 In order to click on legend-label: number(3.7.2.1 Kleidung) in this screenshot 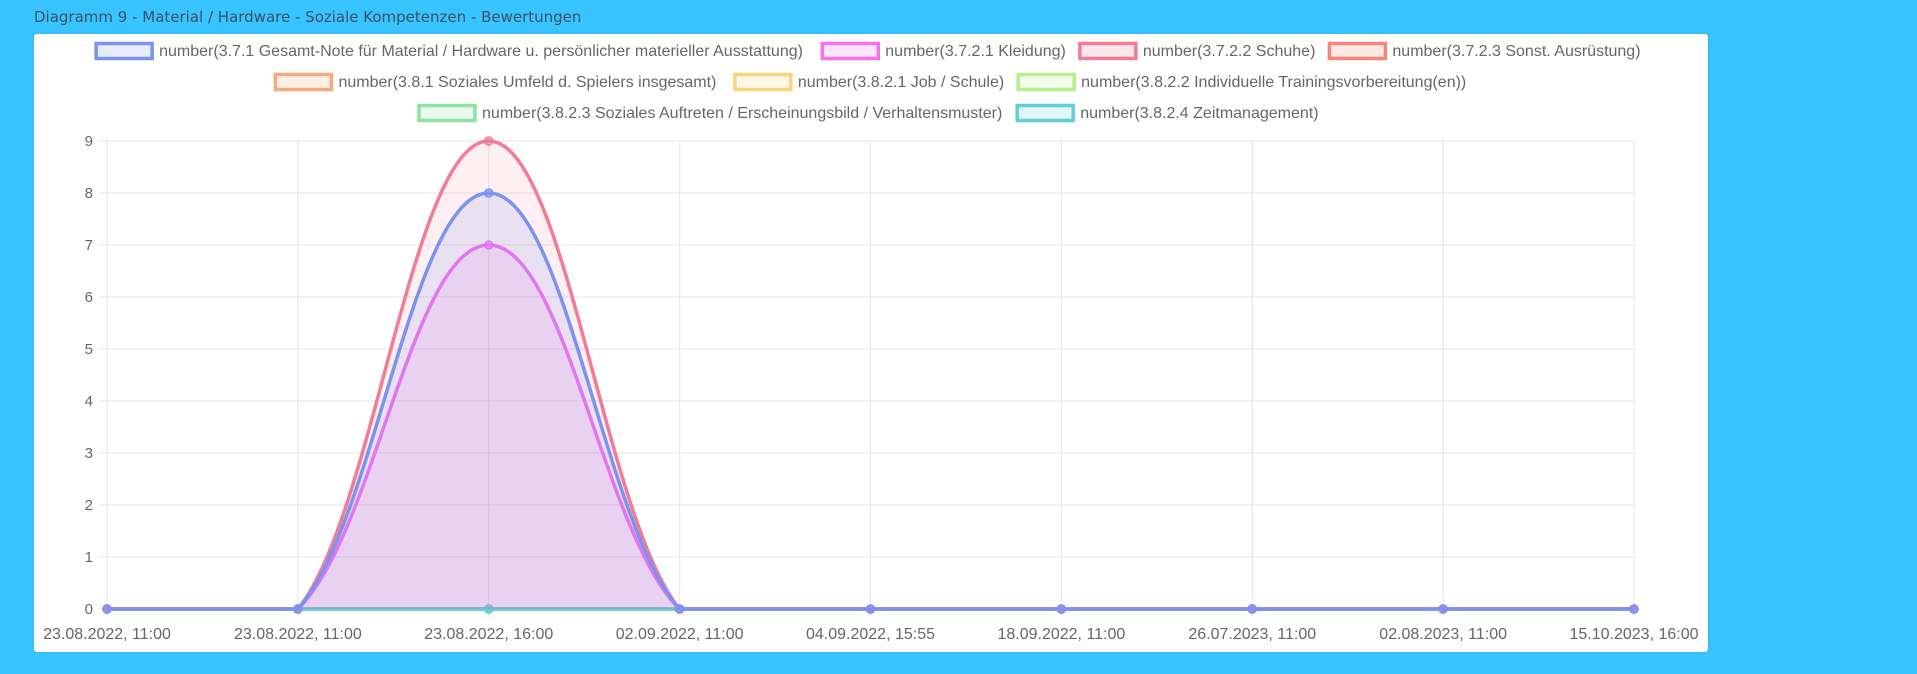, I will do `click(975, 51)`.